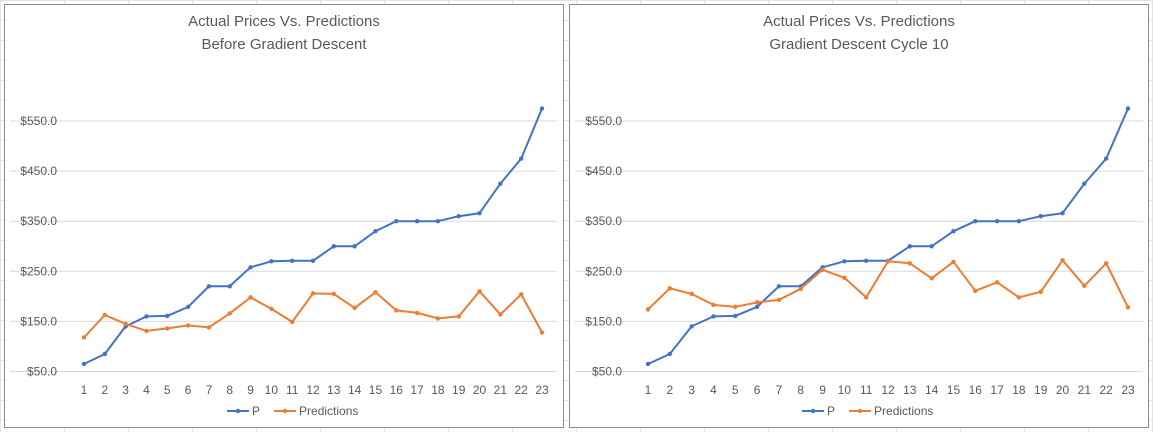  What do you see at coordinates (501, 390) in the screenshot?
I see `x-tick-label: 21` at bounding box center [501, 390].